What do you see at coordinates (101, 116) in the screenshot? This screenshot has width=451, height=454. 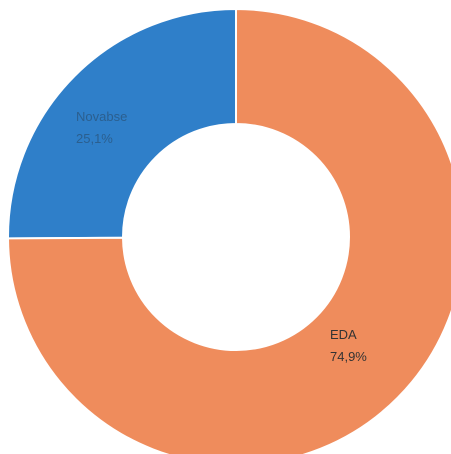 I see `slice-label-name-0: Novabse` at bounding box center [101, 116].